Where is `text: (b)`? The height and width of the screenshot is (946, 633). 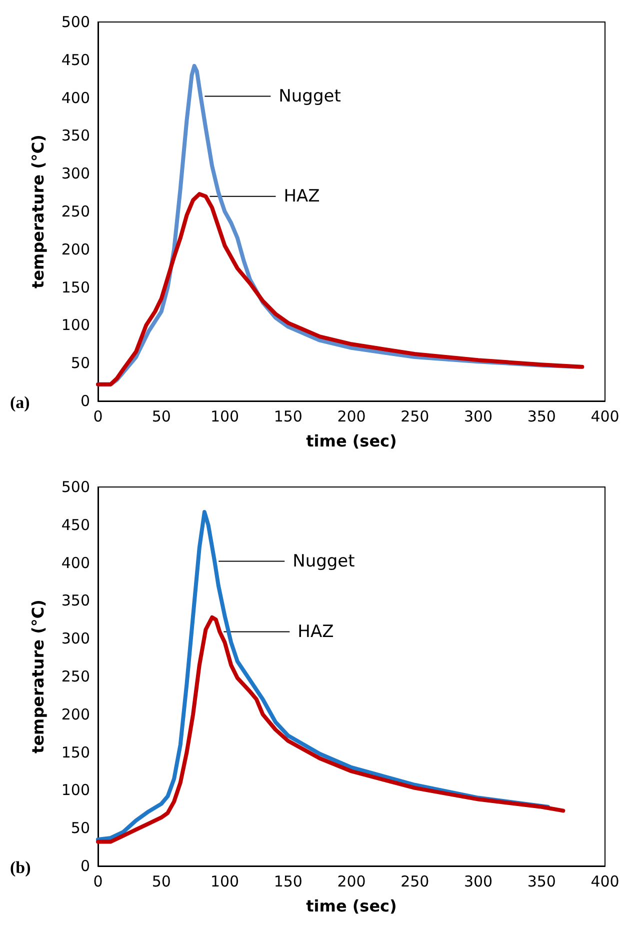
text: (b) is located at coordinates (20, 867).